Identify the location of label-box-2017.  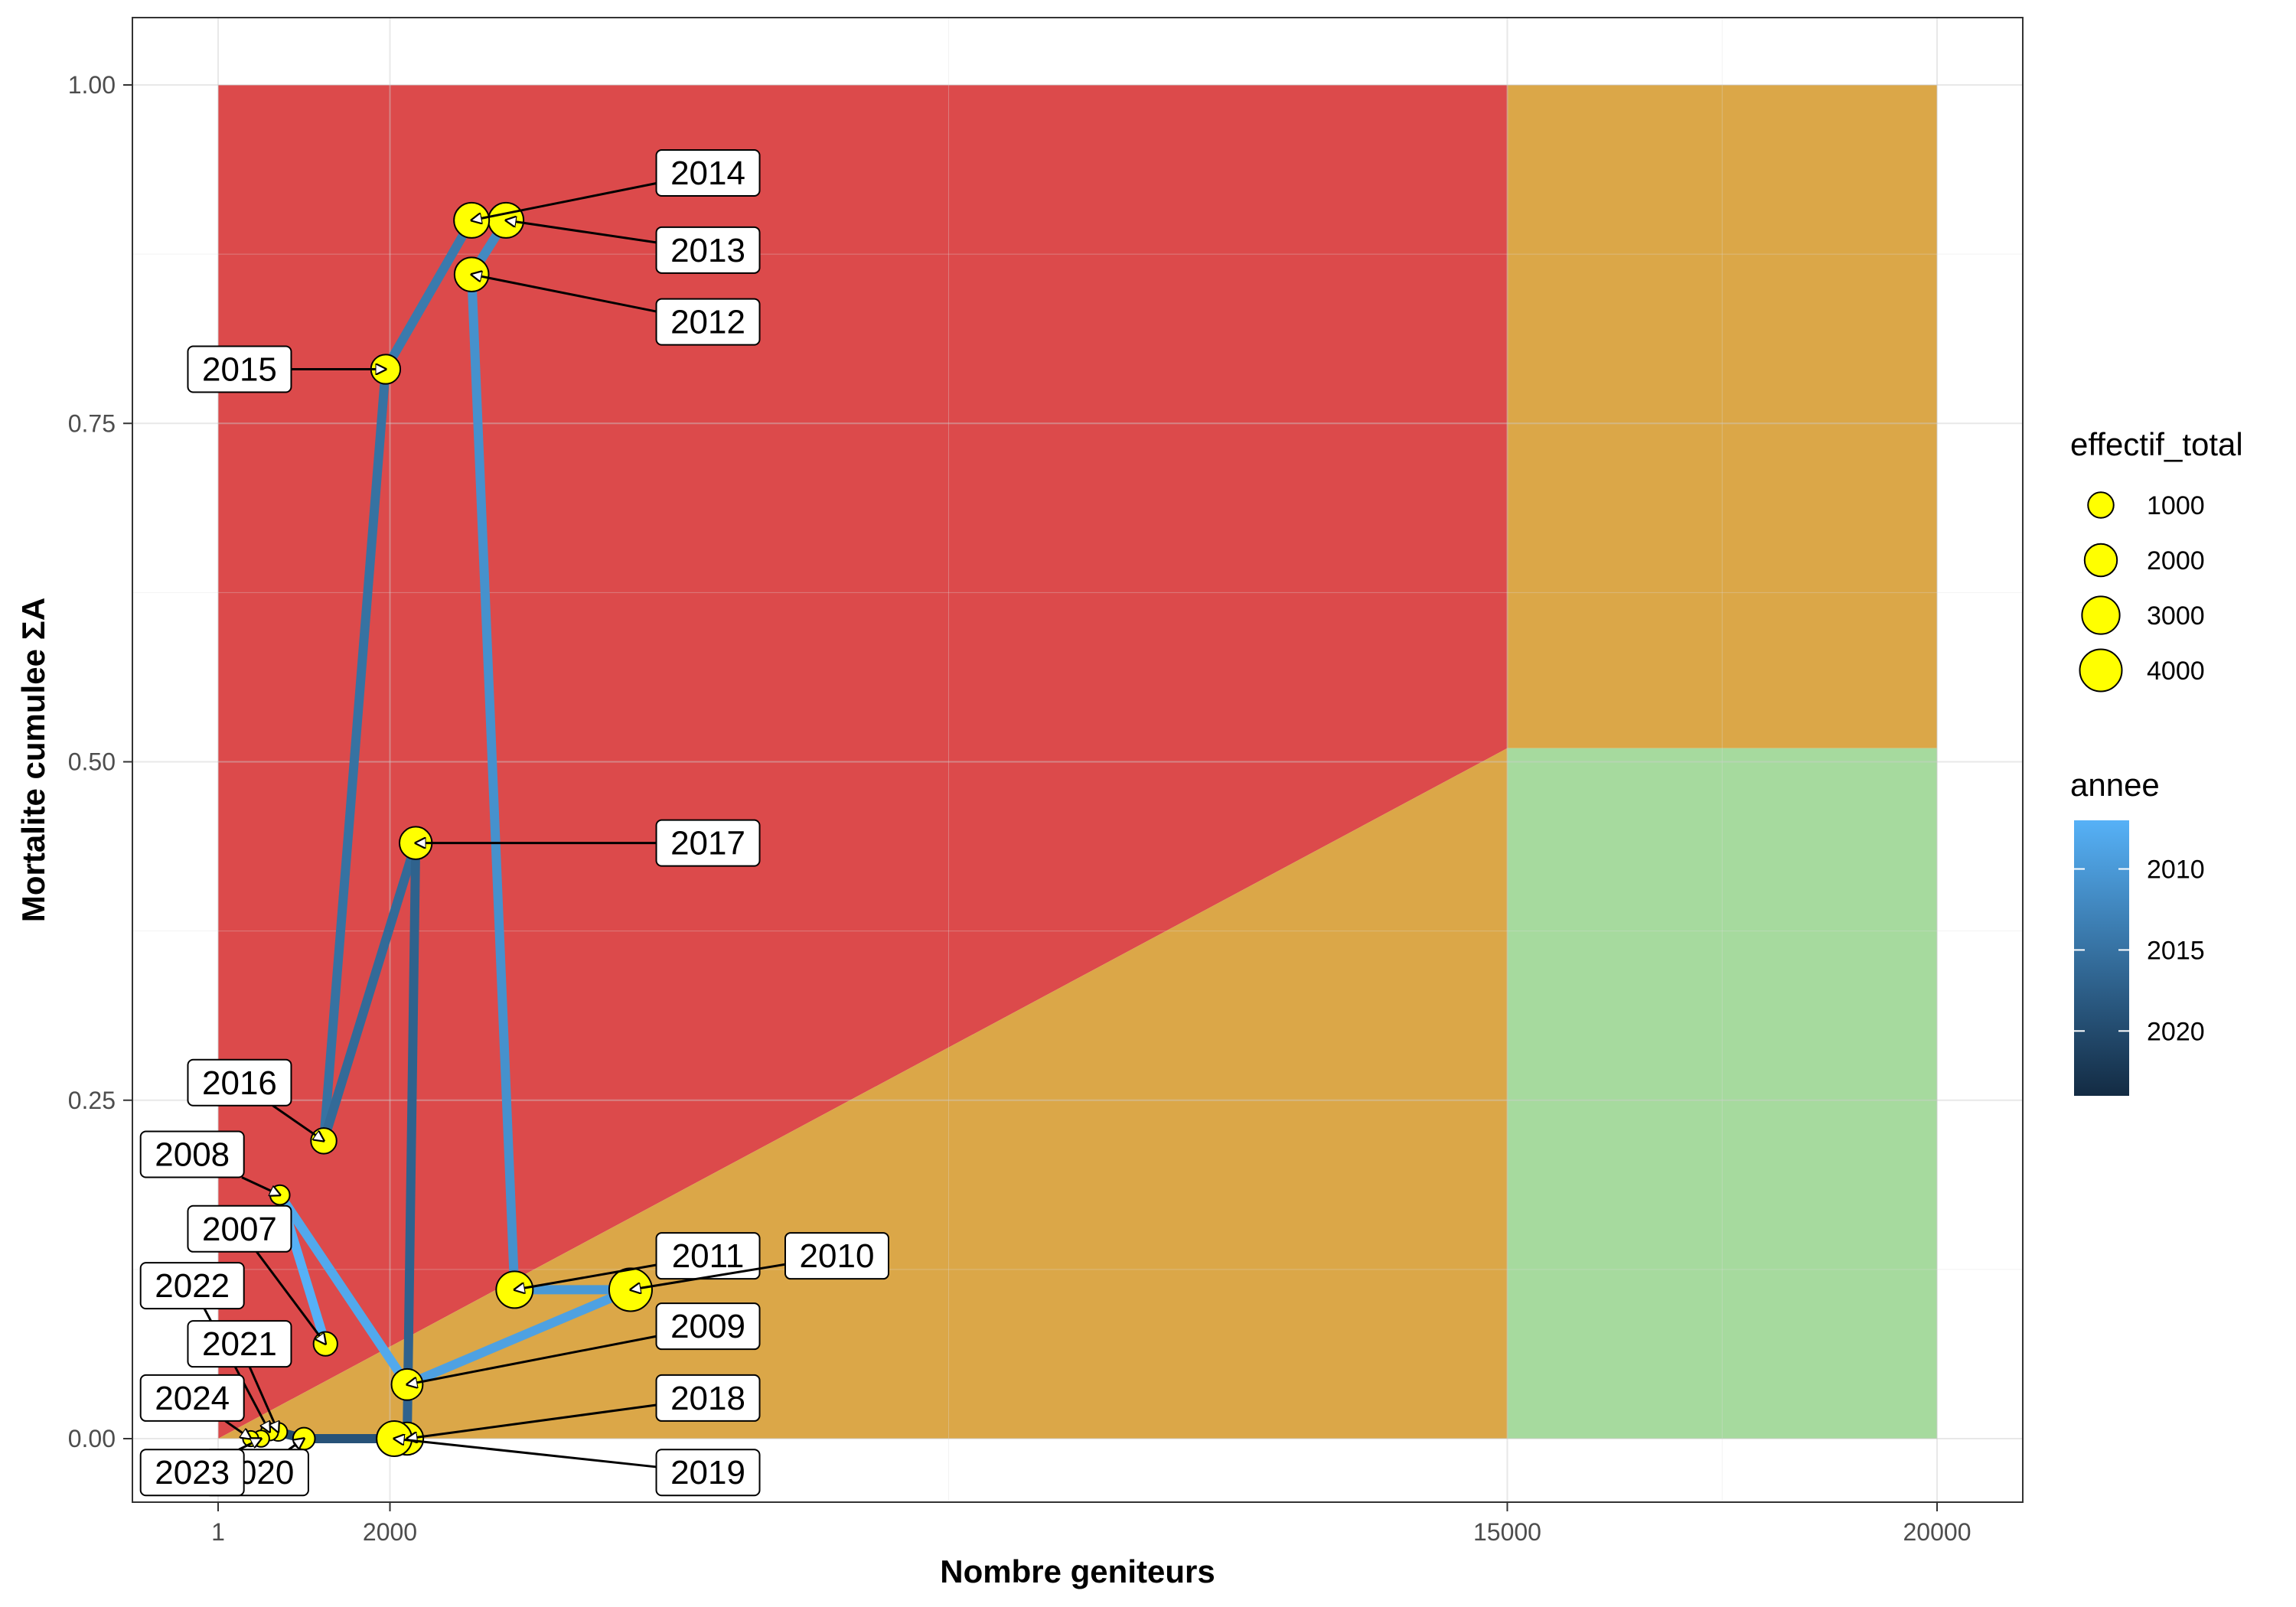
(708, 843).